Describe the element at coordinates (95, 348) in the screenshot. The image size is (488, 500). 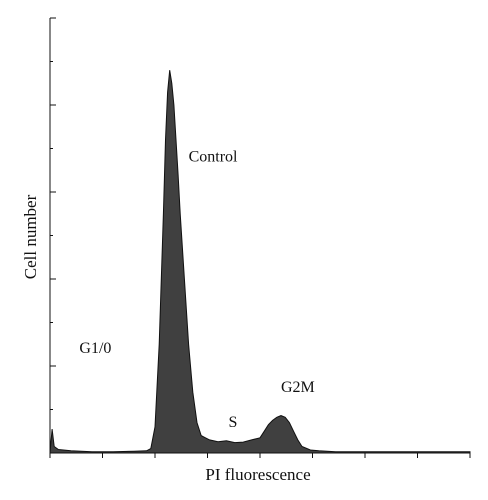
I see `annotation-1: G1/0` at that location.